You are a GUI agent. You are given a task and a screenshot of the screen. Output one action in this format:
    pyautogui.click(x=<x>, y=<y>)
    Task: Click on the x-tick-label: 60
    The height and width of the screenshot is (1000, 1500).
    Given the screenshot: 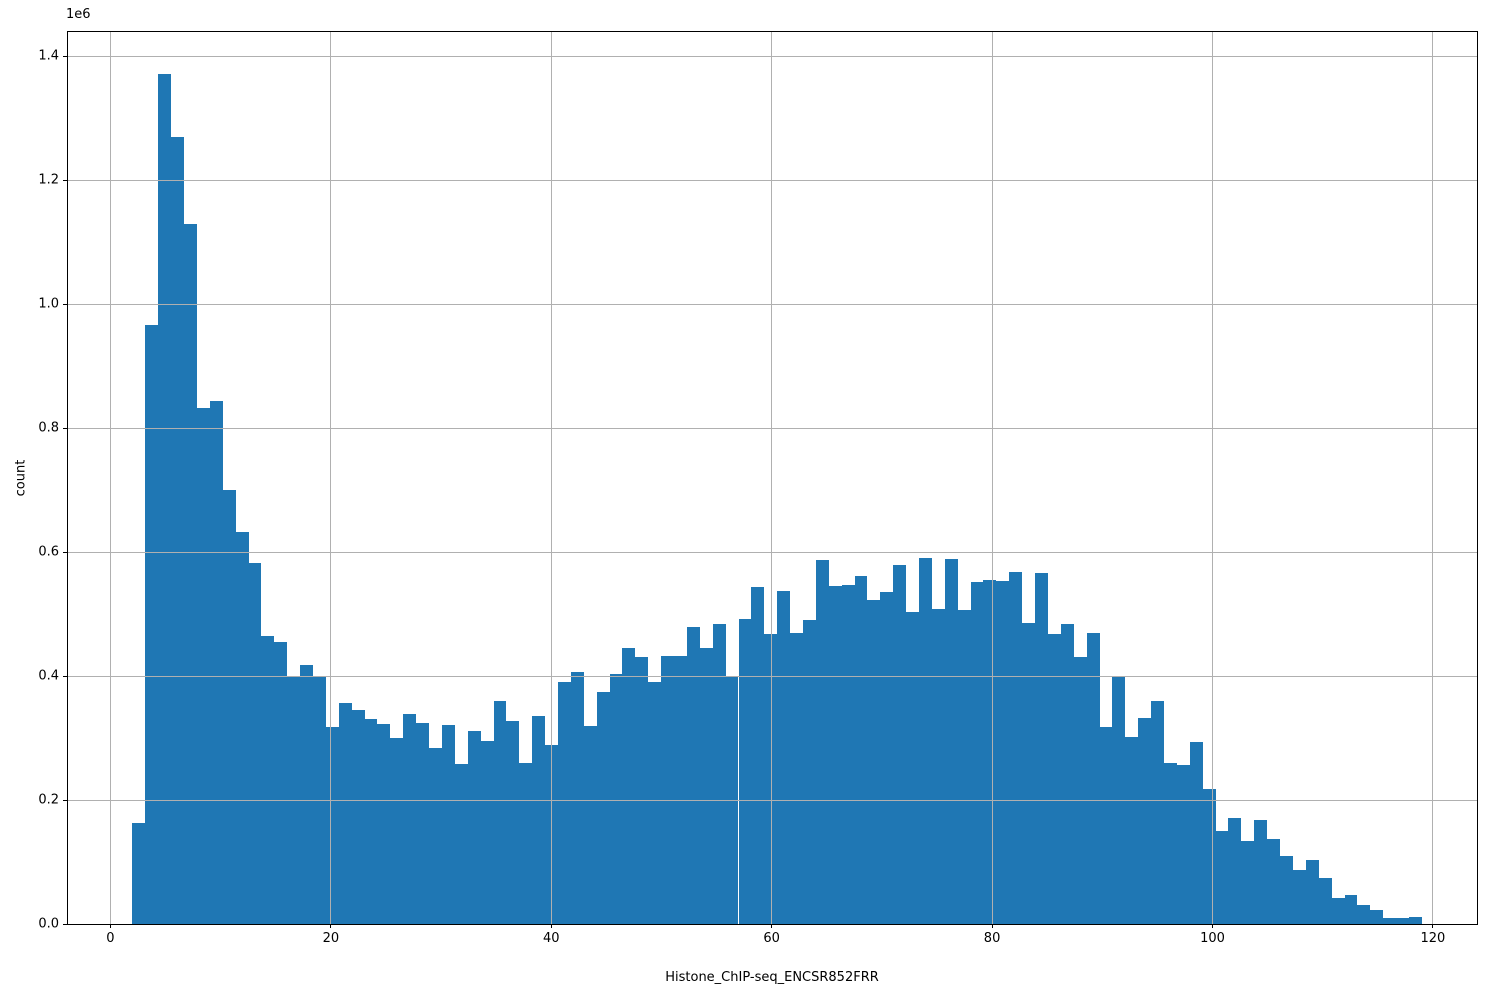 What is the action you would take?
    pyautogui.click(x=771, y=938)
    